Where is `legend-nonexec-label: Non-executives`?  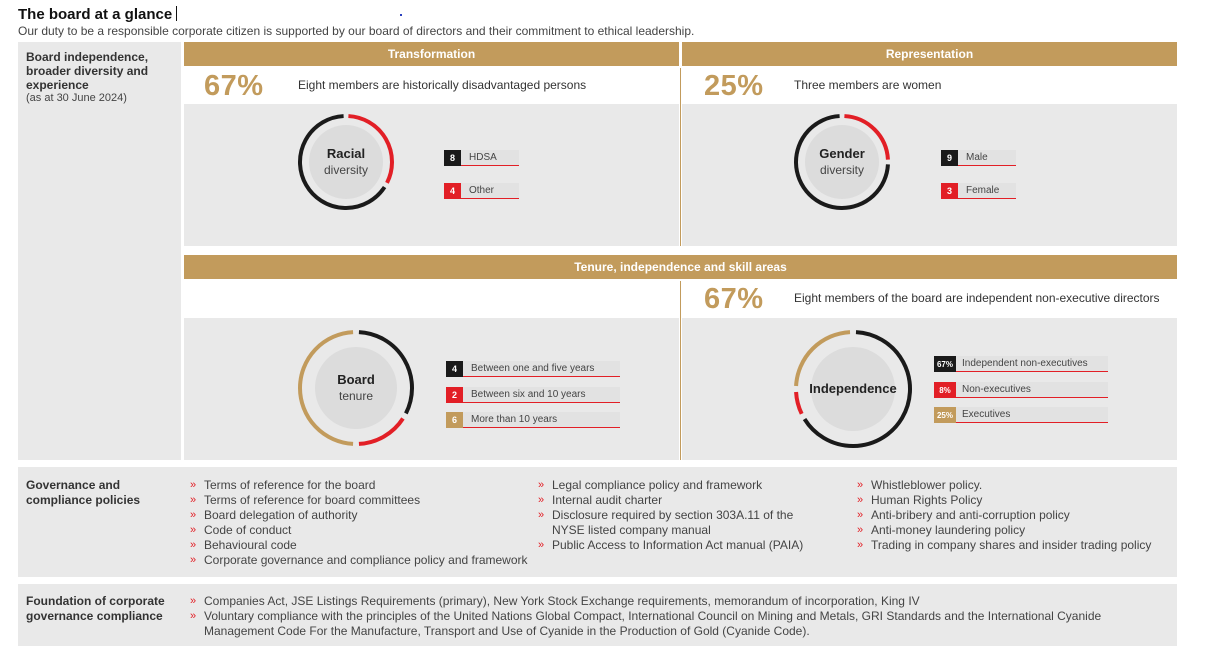
legend-nonexec-label: Non-executives is located at coordinates (1032, 390).